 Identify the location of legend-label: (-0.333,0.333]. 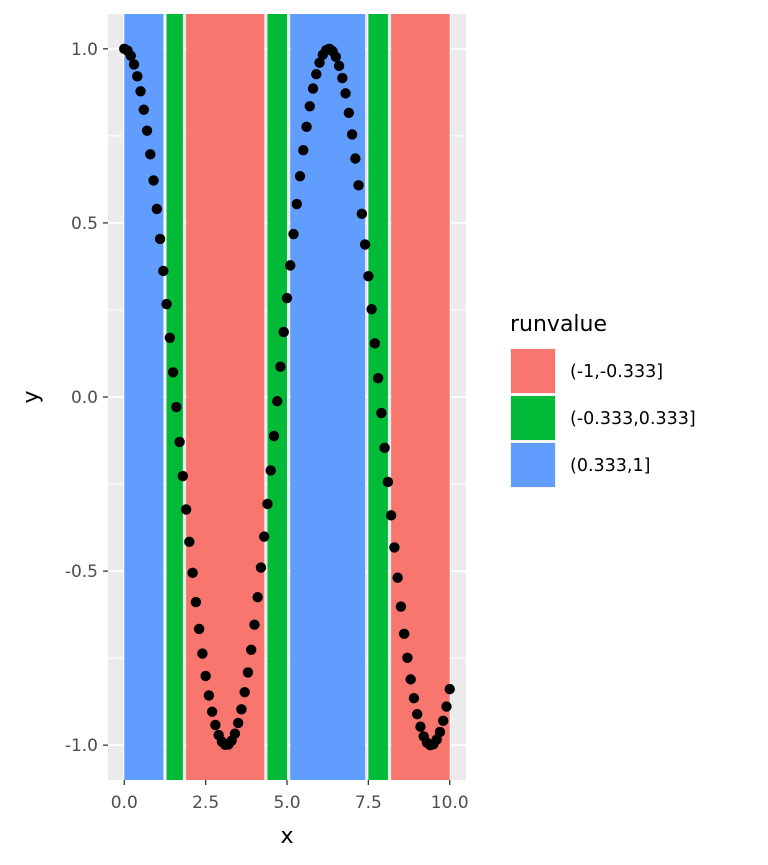
(633, 419).